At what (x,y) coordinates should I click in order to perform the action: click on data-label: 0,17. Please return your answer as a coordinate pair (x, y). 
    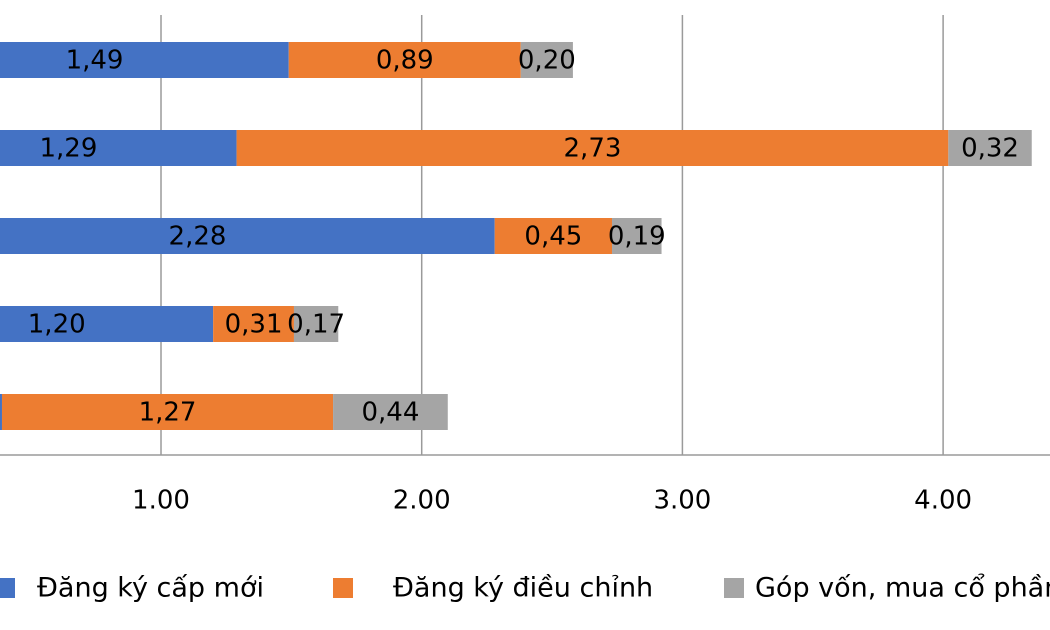
    Looking at the image, I should click on (316, 325).